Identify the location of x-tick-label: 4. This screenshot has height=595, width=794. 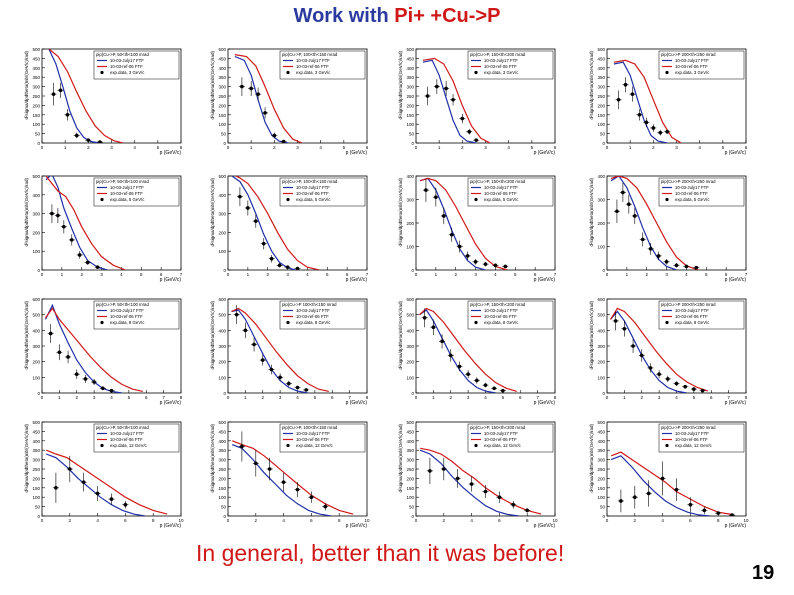
(320, 147).